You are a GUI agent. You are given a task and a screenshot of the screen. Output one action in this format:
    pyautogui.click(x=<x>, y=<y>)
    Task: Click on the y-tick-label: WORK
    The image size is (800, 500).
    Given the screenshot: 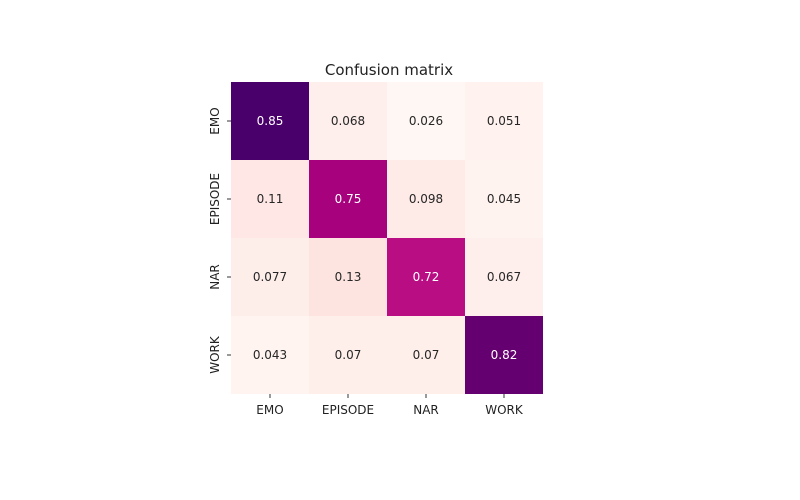 What is the action you would take?
    pyautogui.click(x=215, y=354)
    